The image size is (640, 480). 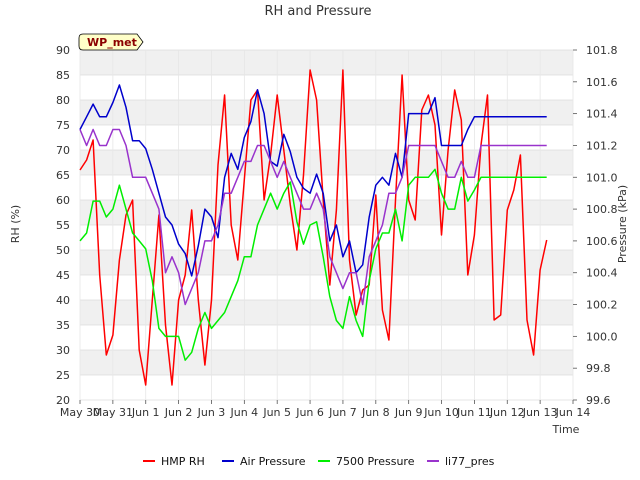 I want to click on x-tick-label: Jun 9, so click(x=408, y=412).